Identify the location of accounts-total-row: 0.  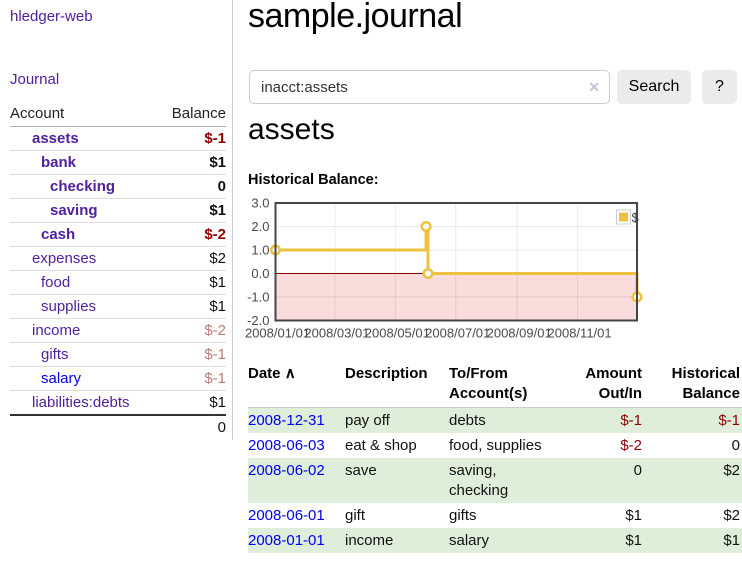
(118, 426).